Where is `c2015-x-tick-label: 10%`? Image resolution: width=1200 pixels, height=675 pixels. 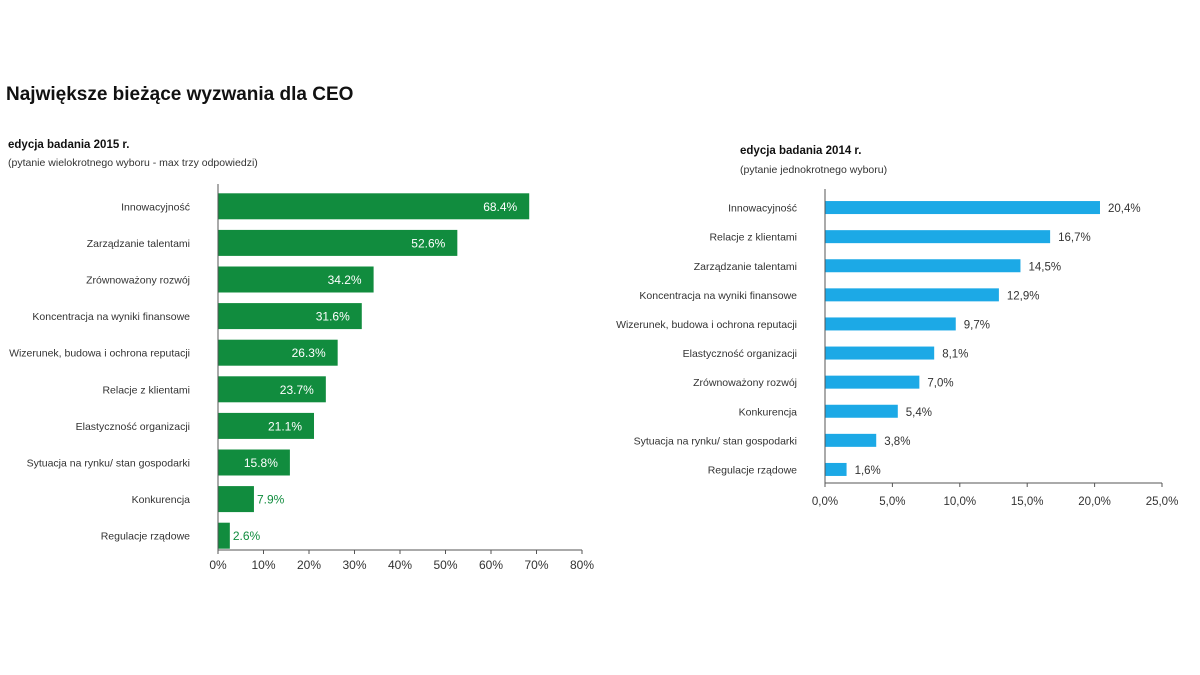 c2015-x-tick-label: 10% is located at coordinates (263, 565).